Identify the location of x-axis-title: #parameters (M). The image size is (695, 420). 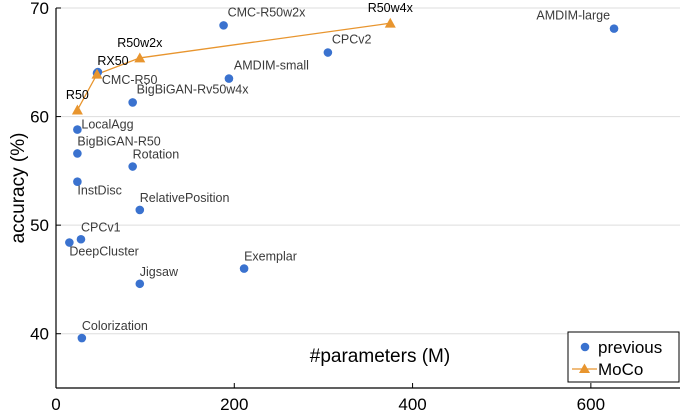
(380, 356).